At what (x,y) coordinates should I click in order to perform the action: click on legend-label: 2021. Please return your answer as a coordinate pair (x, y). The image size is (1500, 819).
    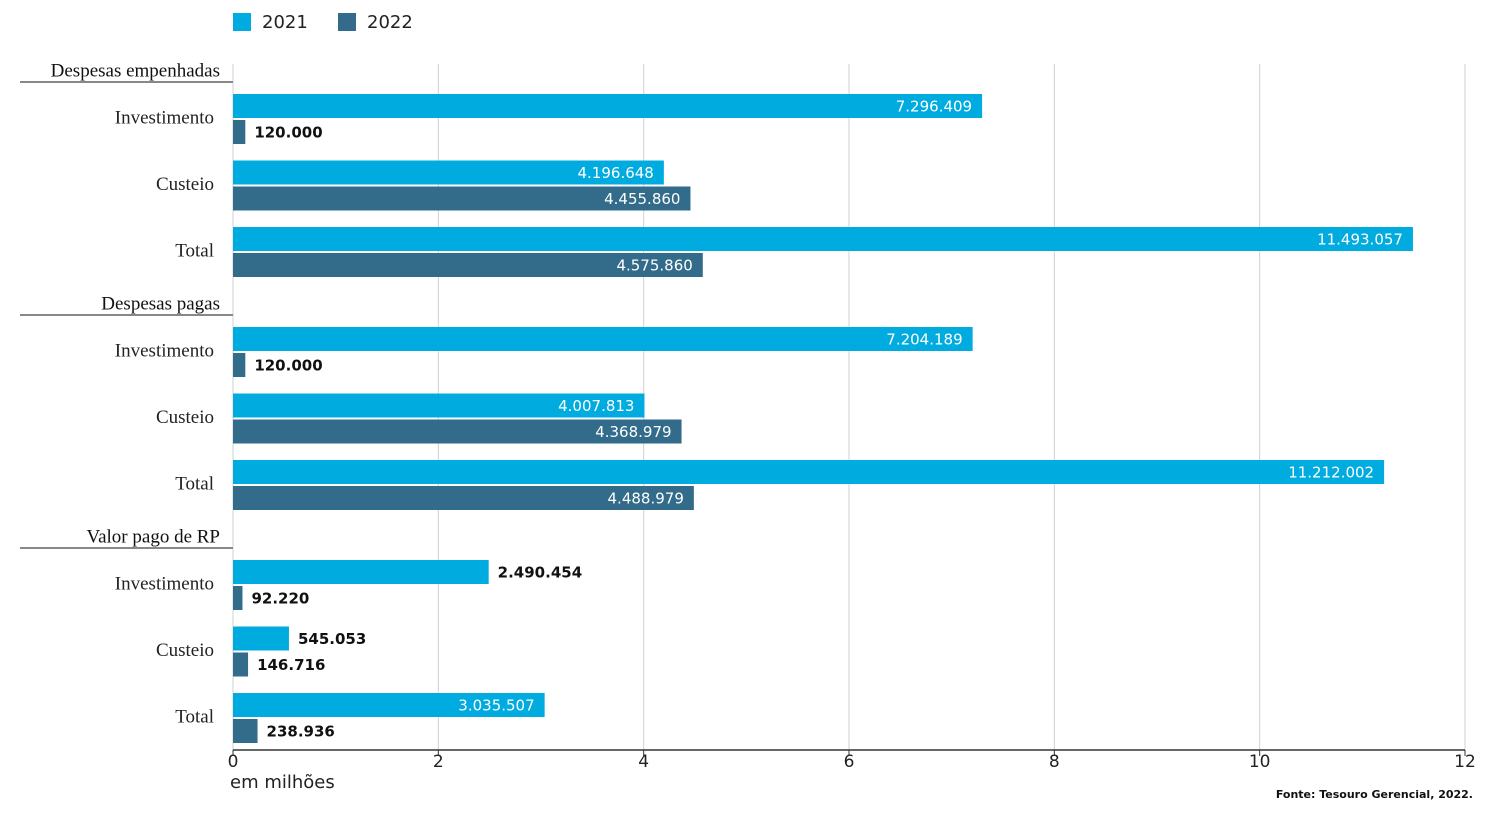
    Looking at the image, I should click on (285, 22).